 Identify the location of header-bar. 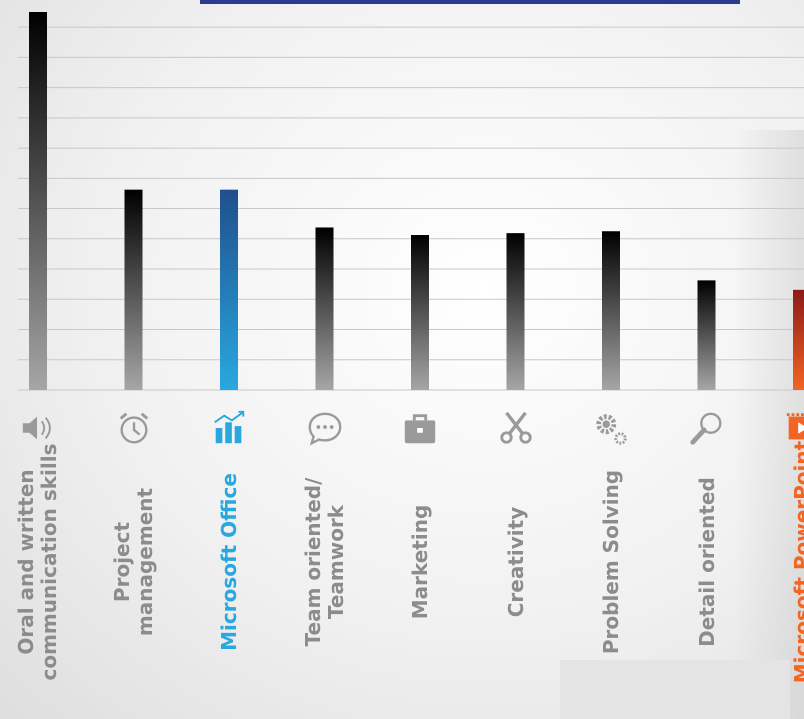
(470, 2).